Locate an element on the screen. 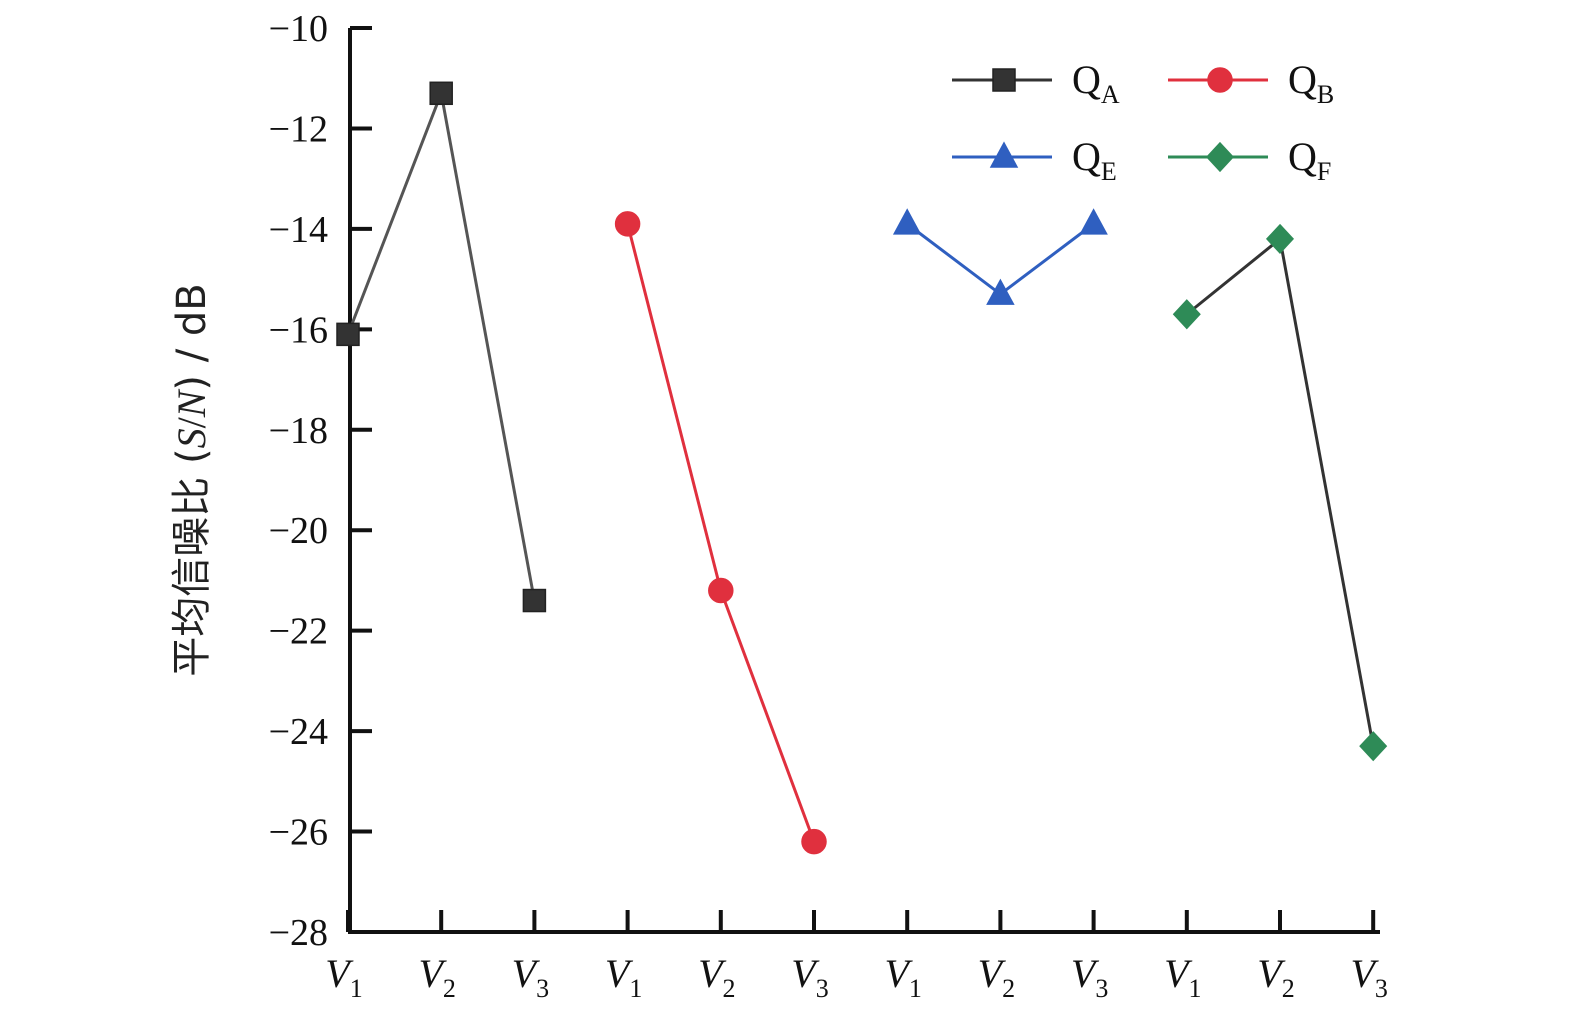  y-tick-label: −18 is located at coordinates (298, 431).